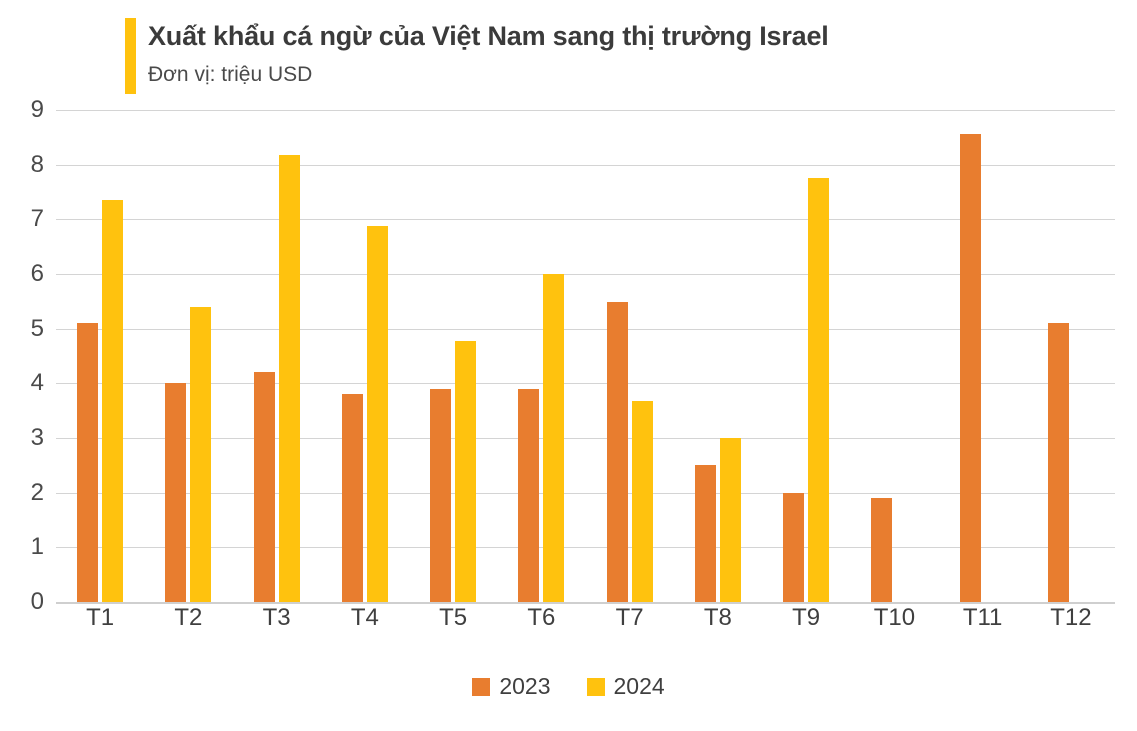  What do you see at coordinates (642, 501) in the screenshot?
I see `bar-2024-T7` at bounding box center [642, 501].